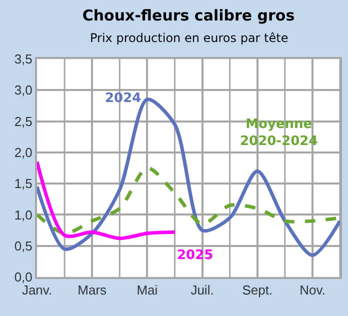 The image size is (348, 316). What do you see at coordinates (202, 290) in the screenshot?
I see `x-tick-label: Juil.` at bounding box center [202, 290].